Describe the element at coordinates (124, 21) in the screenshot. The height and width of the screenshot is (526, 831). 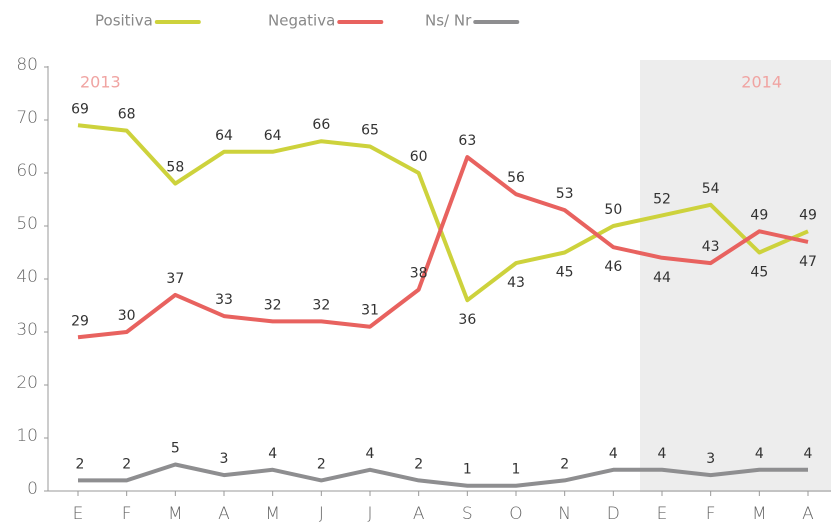
I see `legend-label: Positiva` at that location.